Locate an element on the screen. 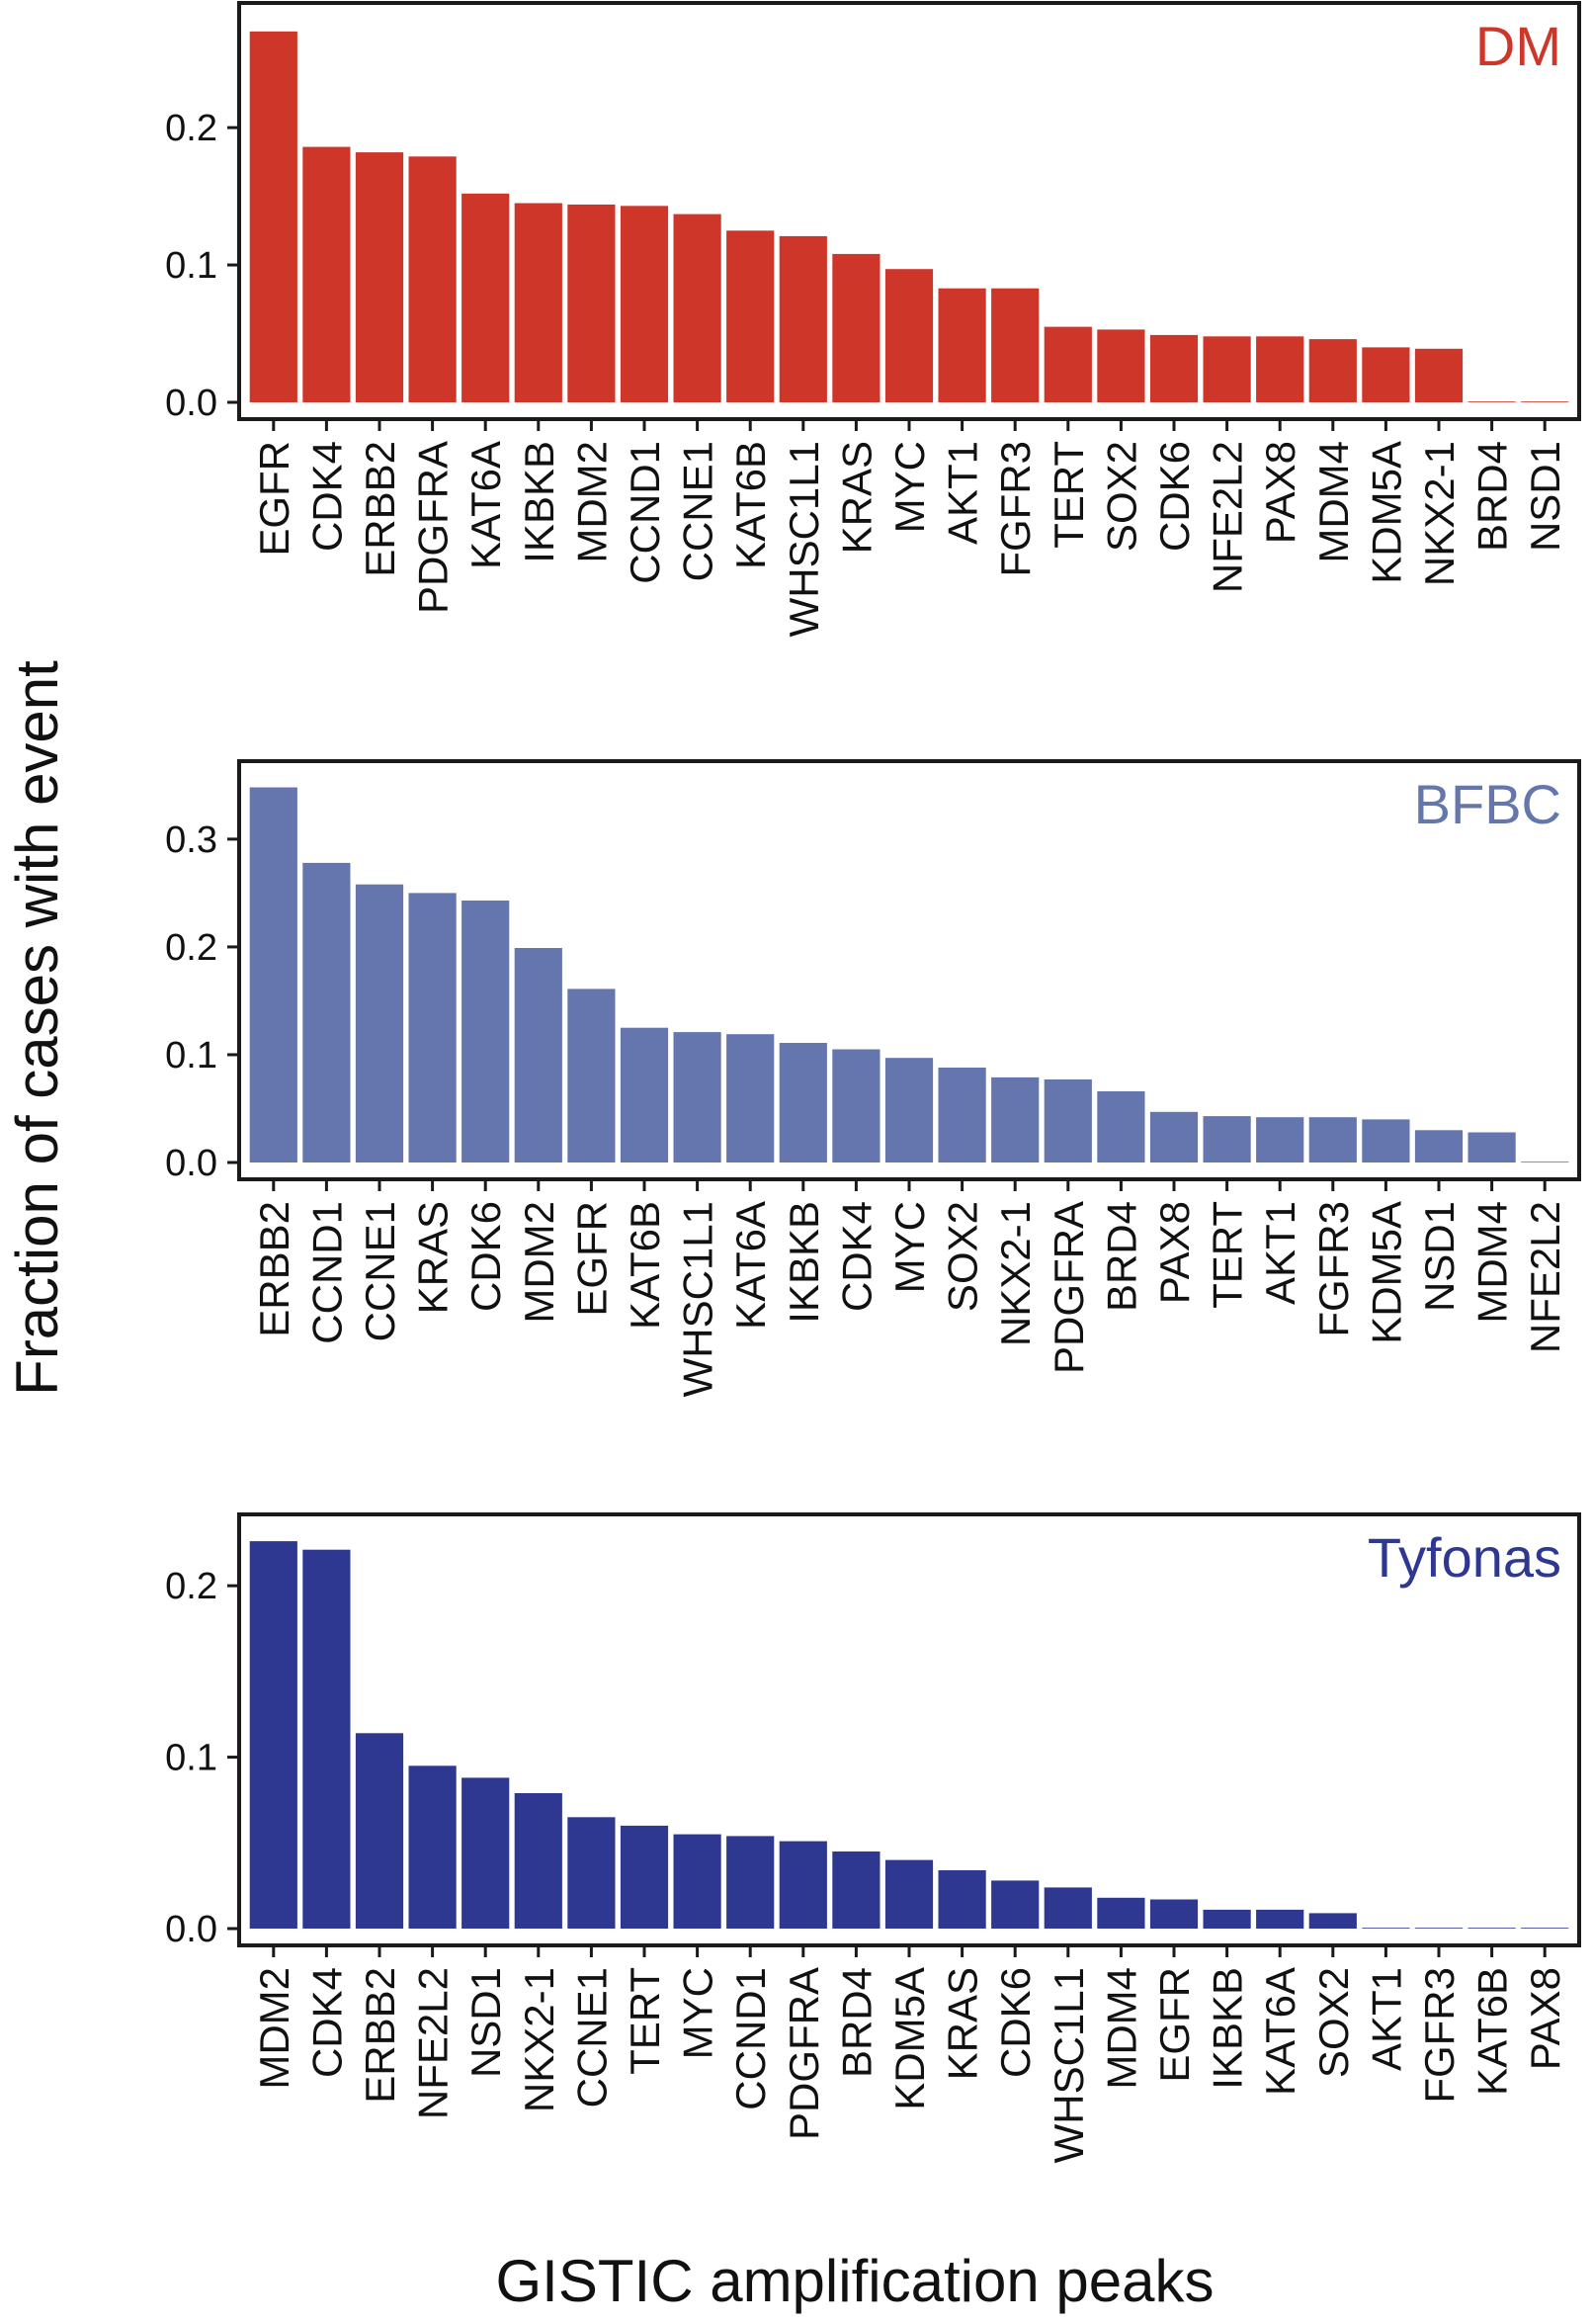 The height and width of the screenshot is (2324, 1593). x-tick-label: EGFR is located at coordinates (591, 1259).